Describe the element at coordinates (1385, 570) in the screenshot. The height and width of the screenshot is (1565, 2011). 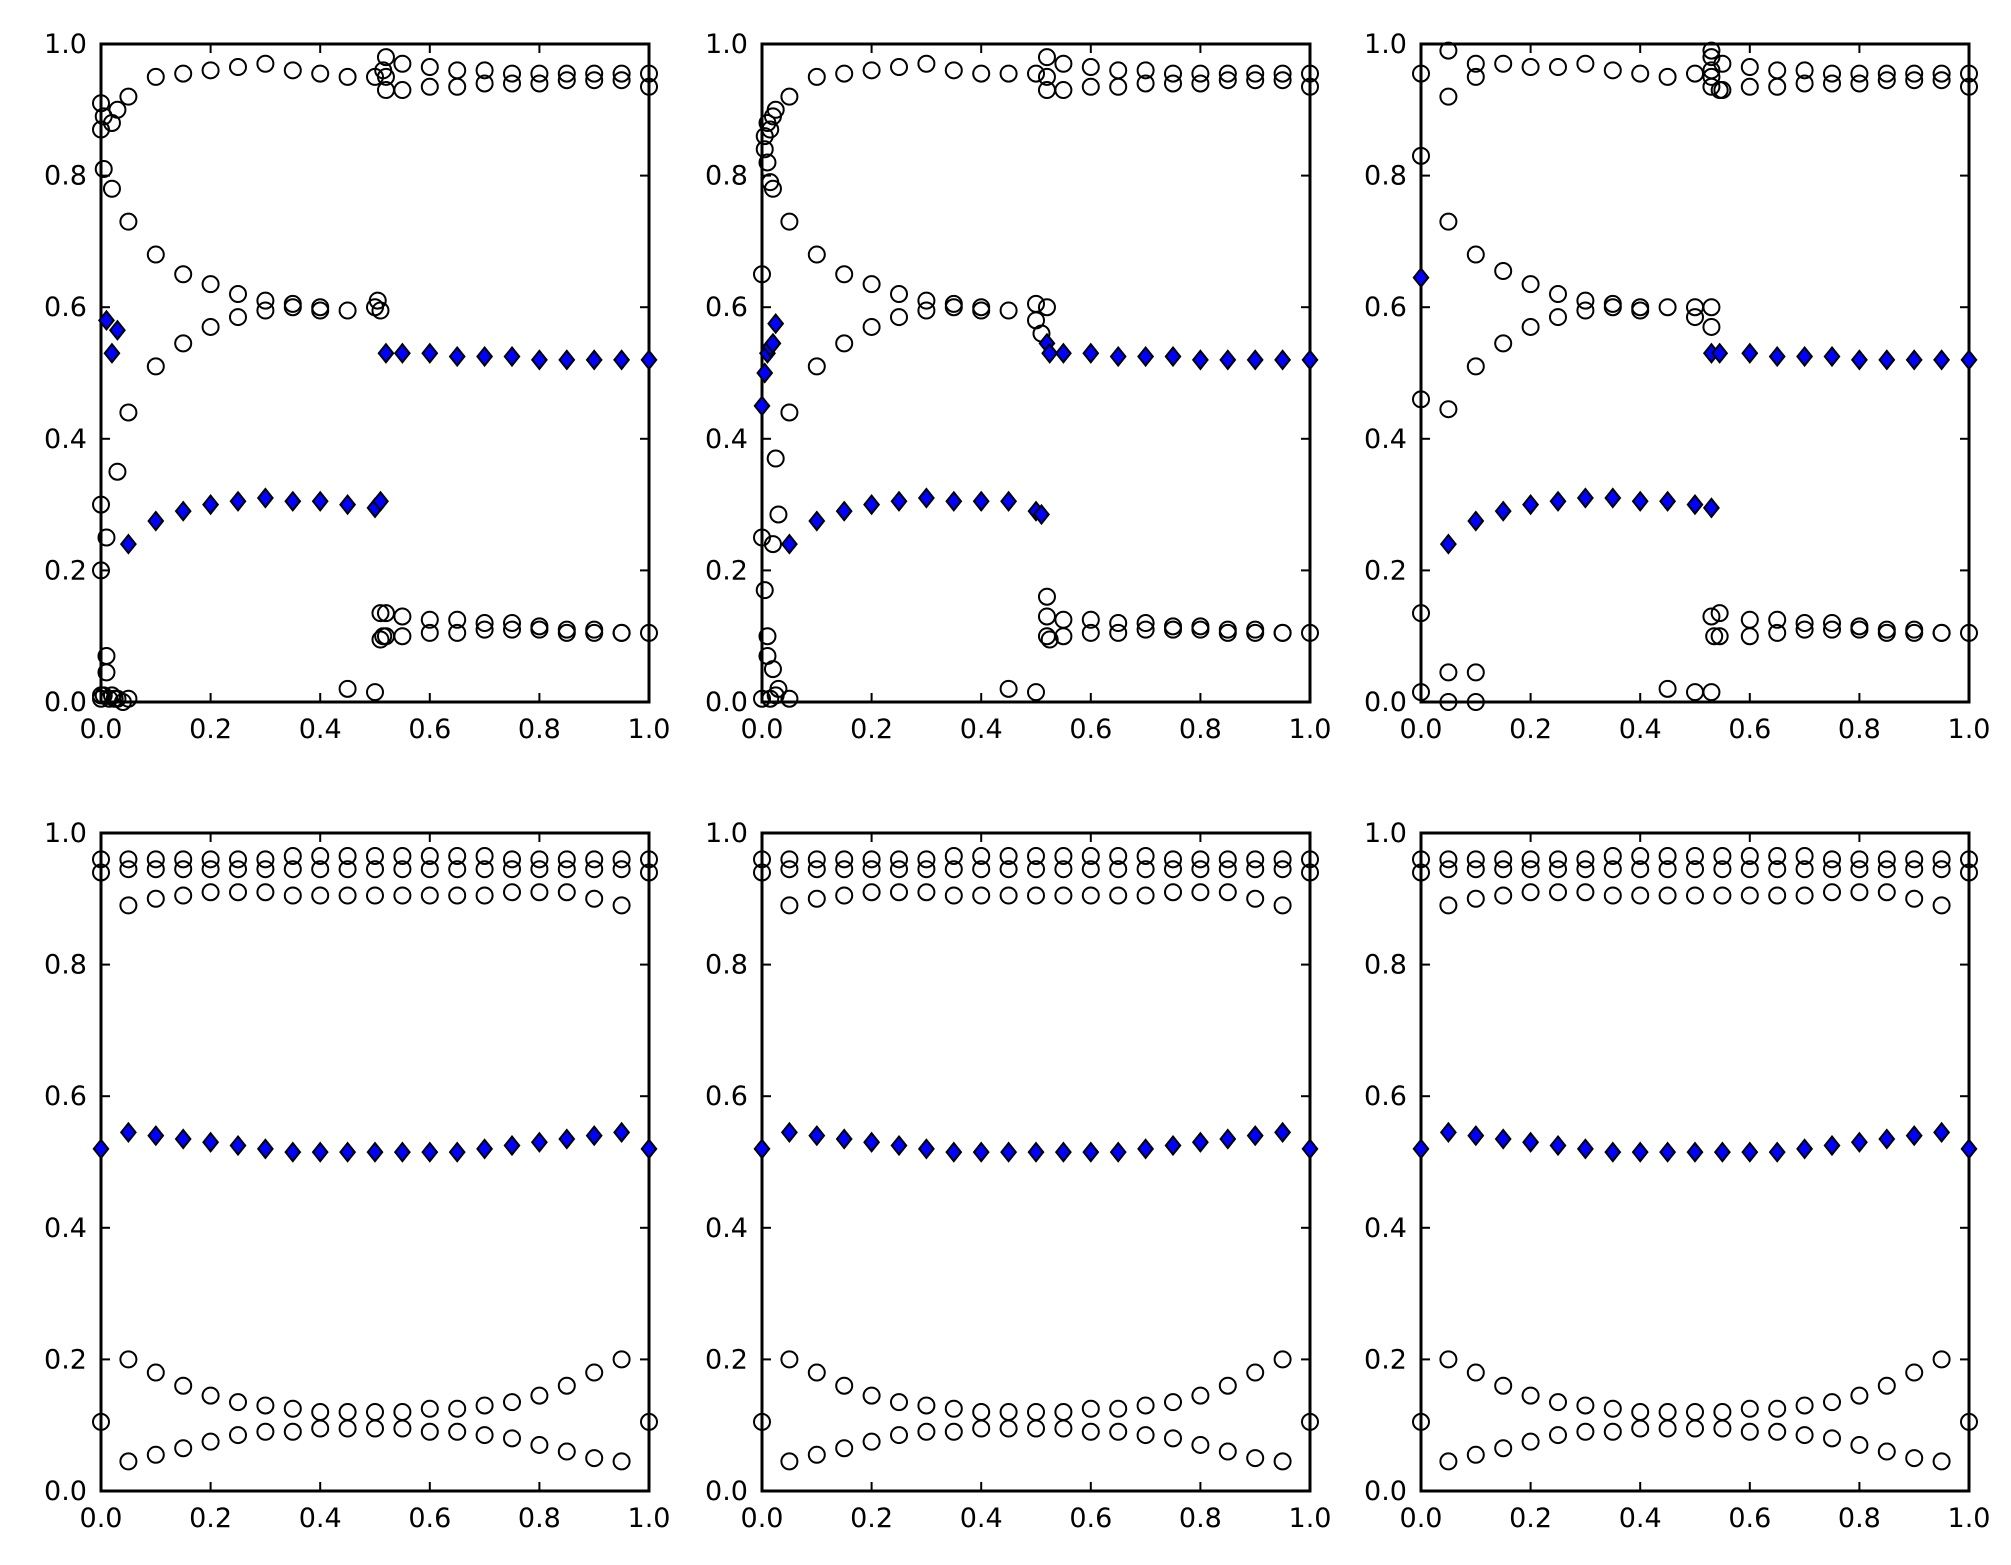
I see `y-tick-label: 0.2` at that location.